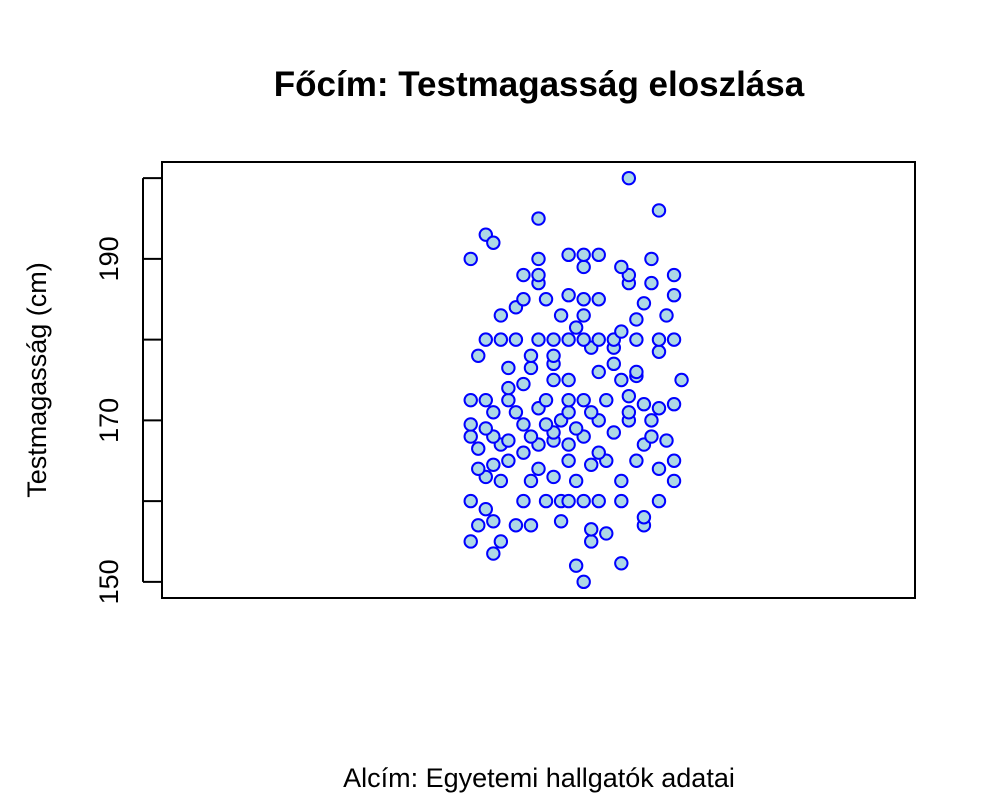 This screenshot has width=1000, height=800. Describe the element at coordinates (539, 84) in the screenshot. I see `chart-title: Főcím: Testmagasság eloszlása` at that location.